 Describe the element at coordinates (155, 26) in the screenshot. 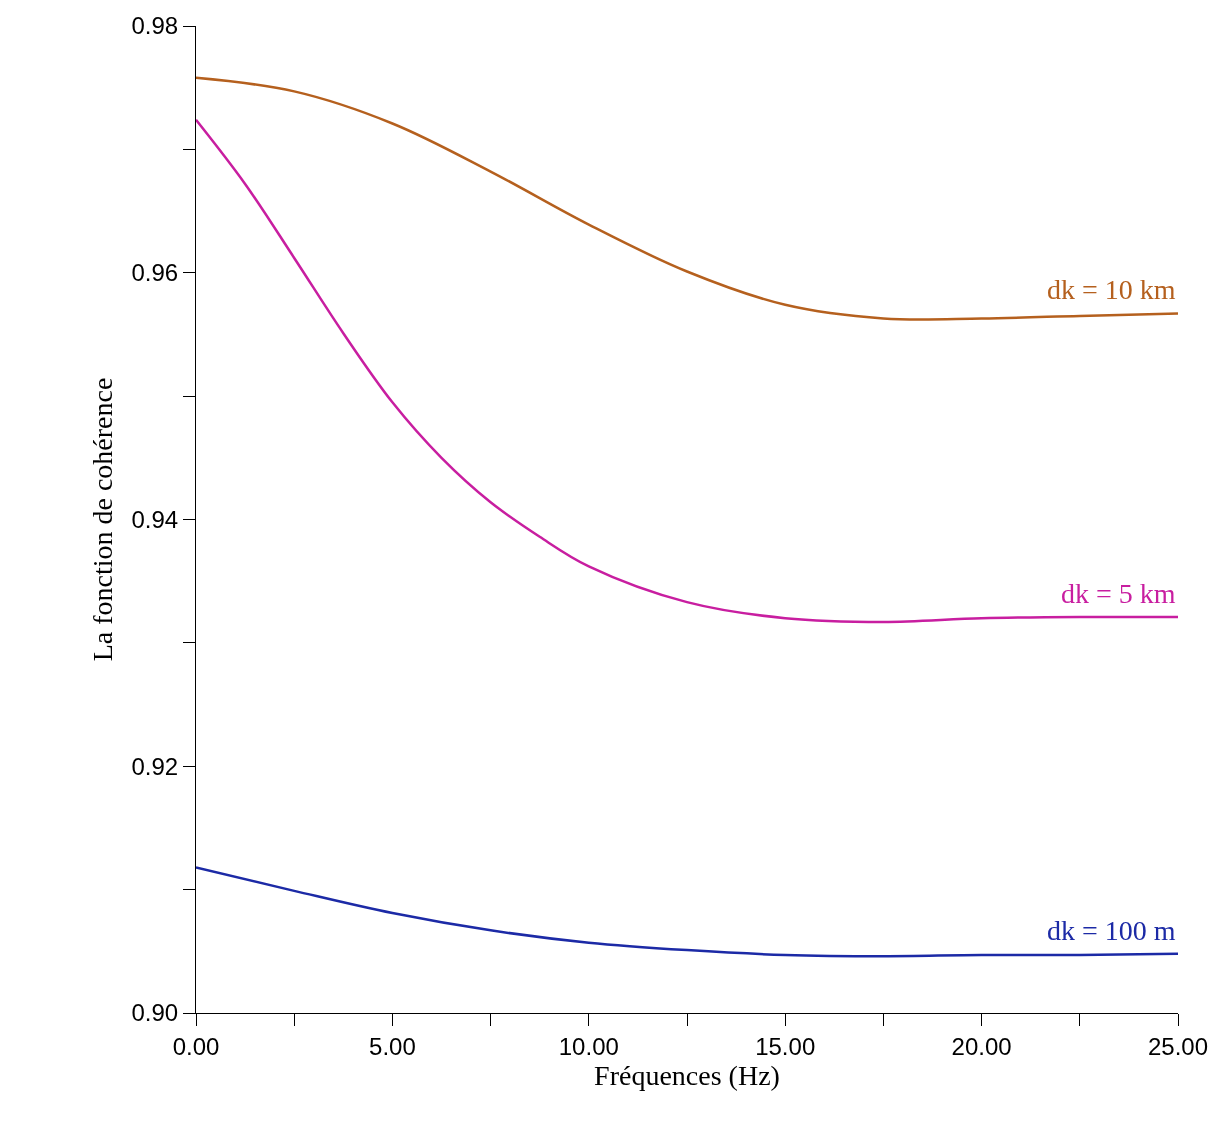

I see `y-tick-label: 0.98` at that location.